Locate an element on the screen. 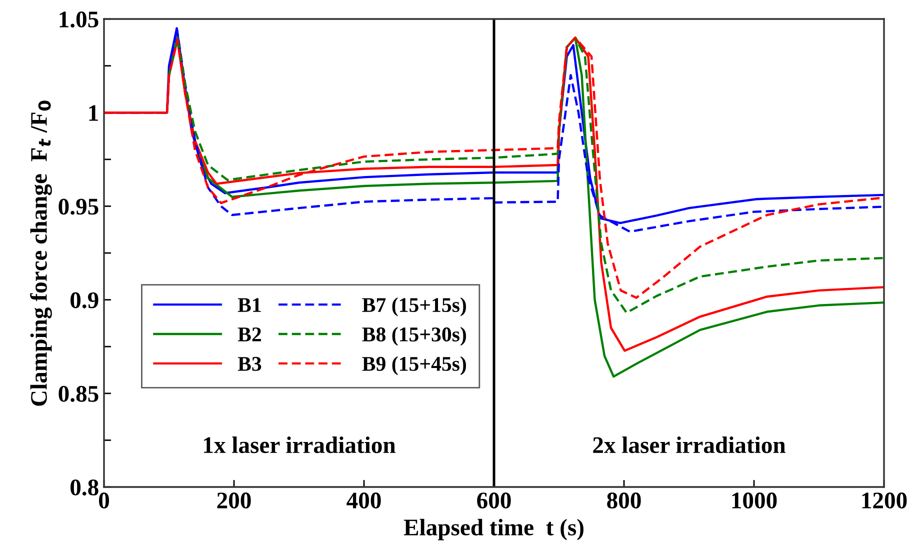  x-axis-title: Elapsed time t (s) is located at coordinates (494, 529).